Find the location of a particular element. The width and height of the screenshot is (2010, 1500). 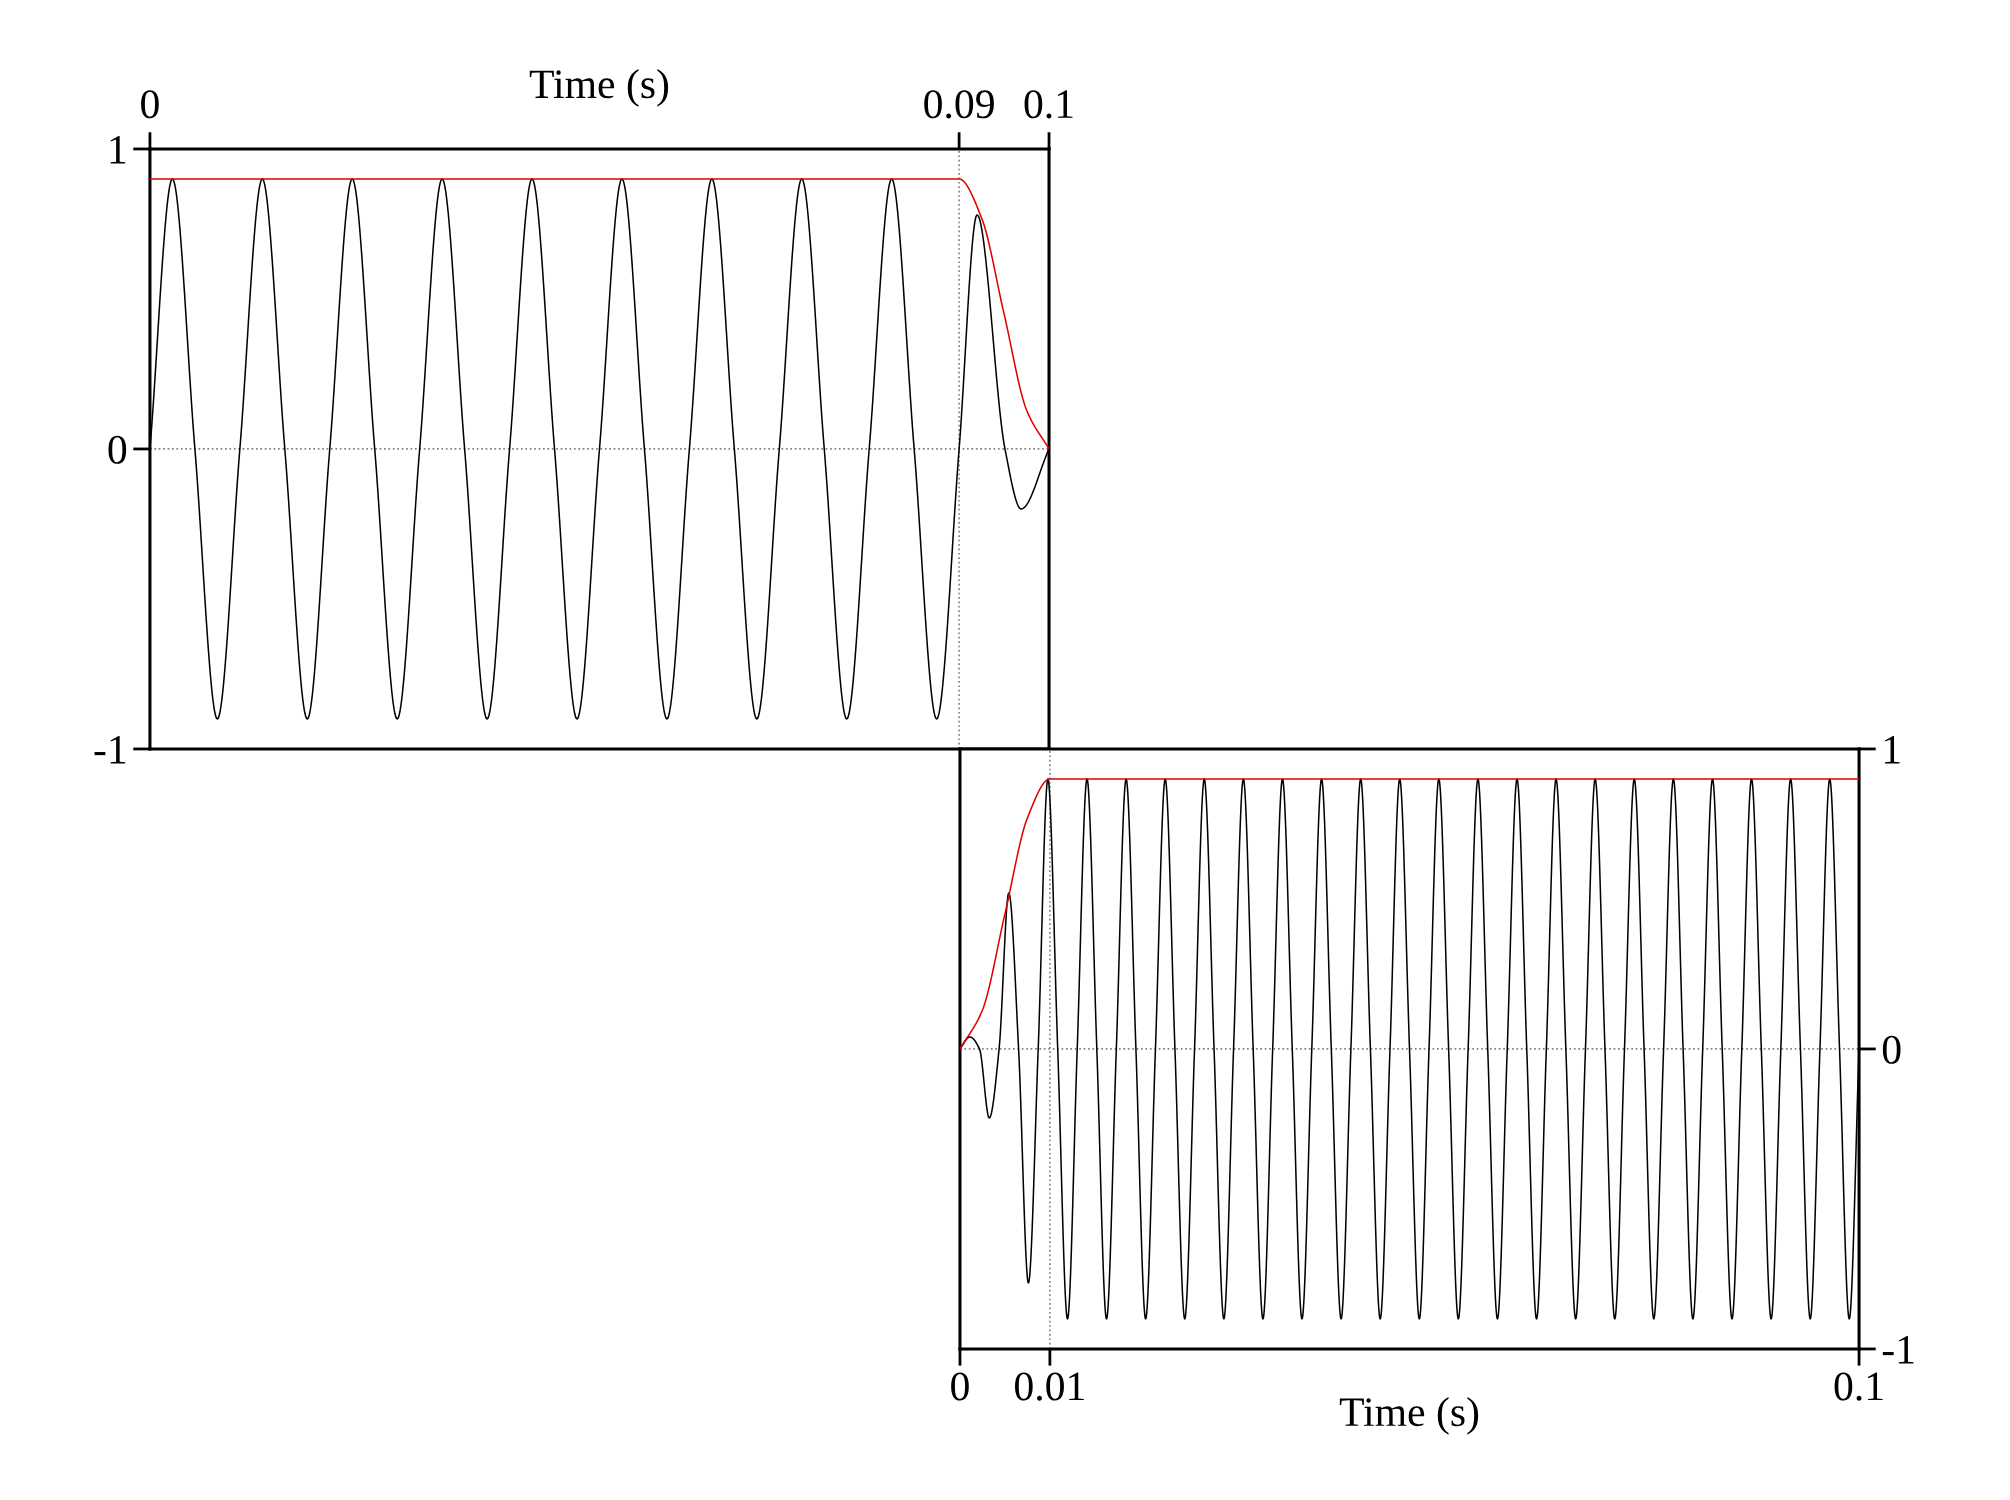

x-tick-label: 0.09 is located at coordinates (959, 104).